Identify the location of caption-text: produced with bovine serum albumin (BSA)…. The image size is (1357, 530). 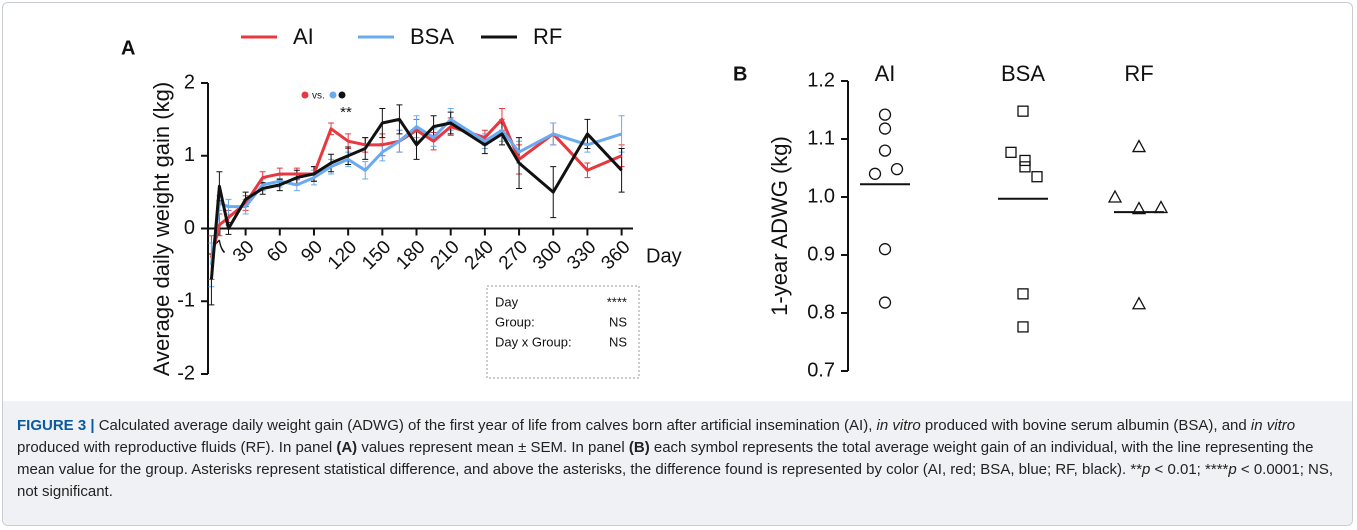
(1085, 425).